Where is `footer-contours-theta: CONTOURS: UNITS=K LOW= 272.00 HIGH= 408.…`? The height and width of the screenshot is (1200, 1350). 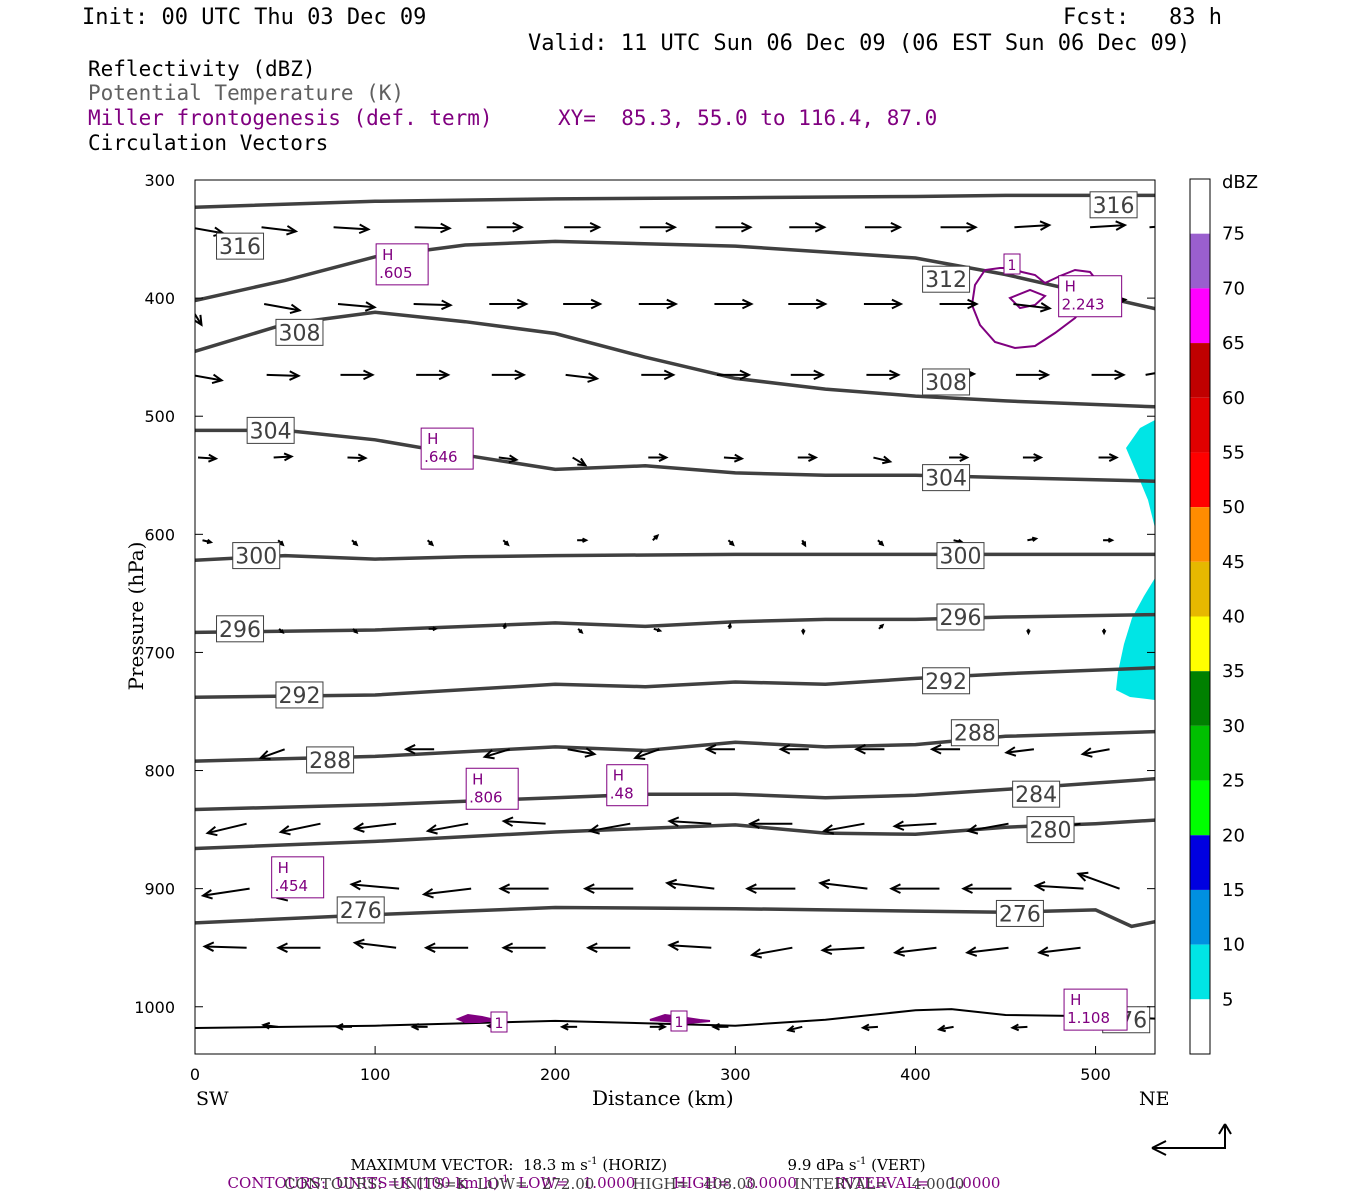
footer-contours-theta: CONTOURS: UNITS=K LOW= 272.00 HIGH= 408.… is located at coordinates (624, 1184).